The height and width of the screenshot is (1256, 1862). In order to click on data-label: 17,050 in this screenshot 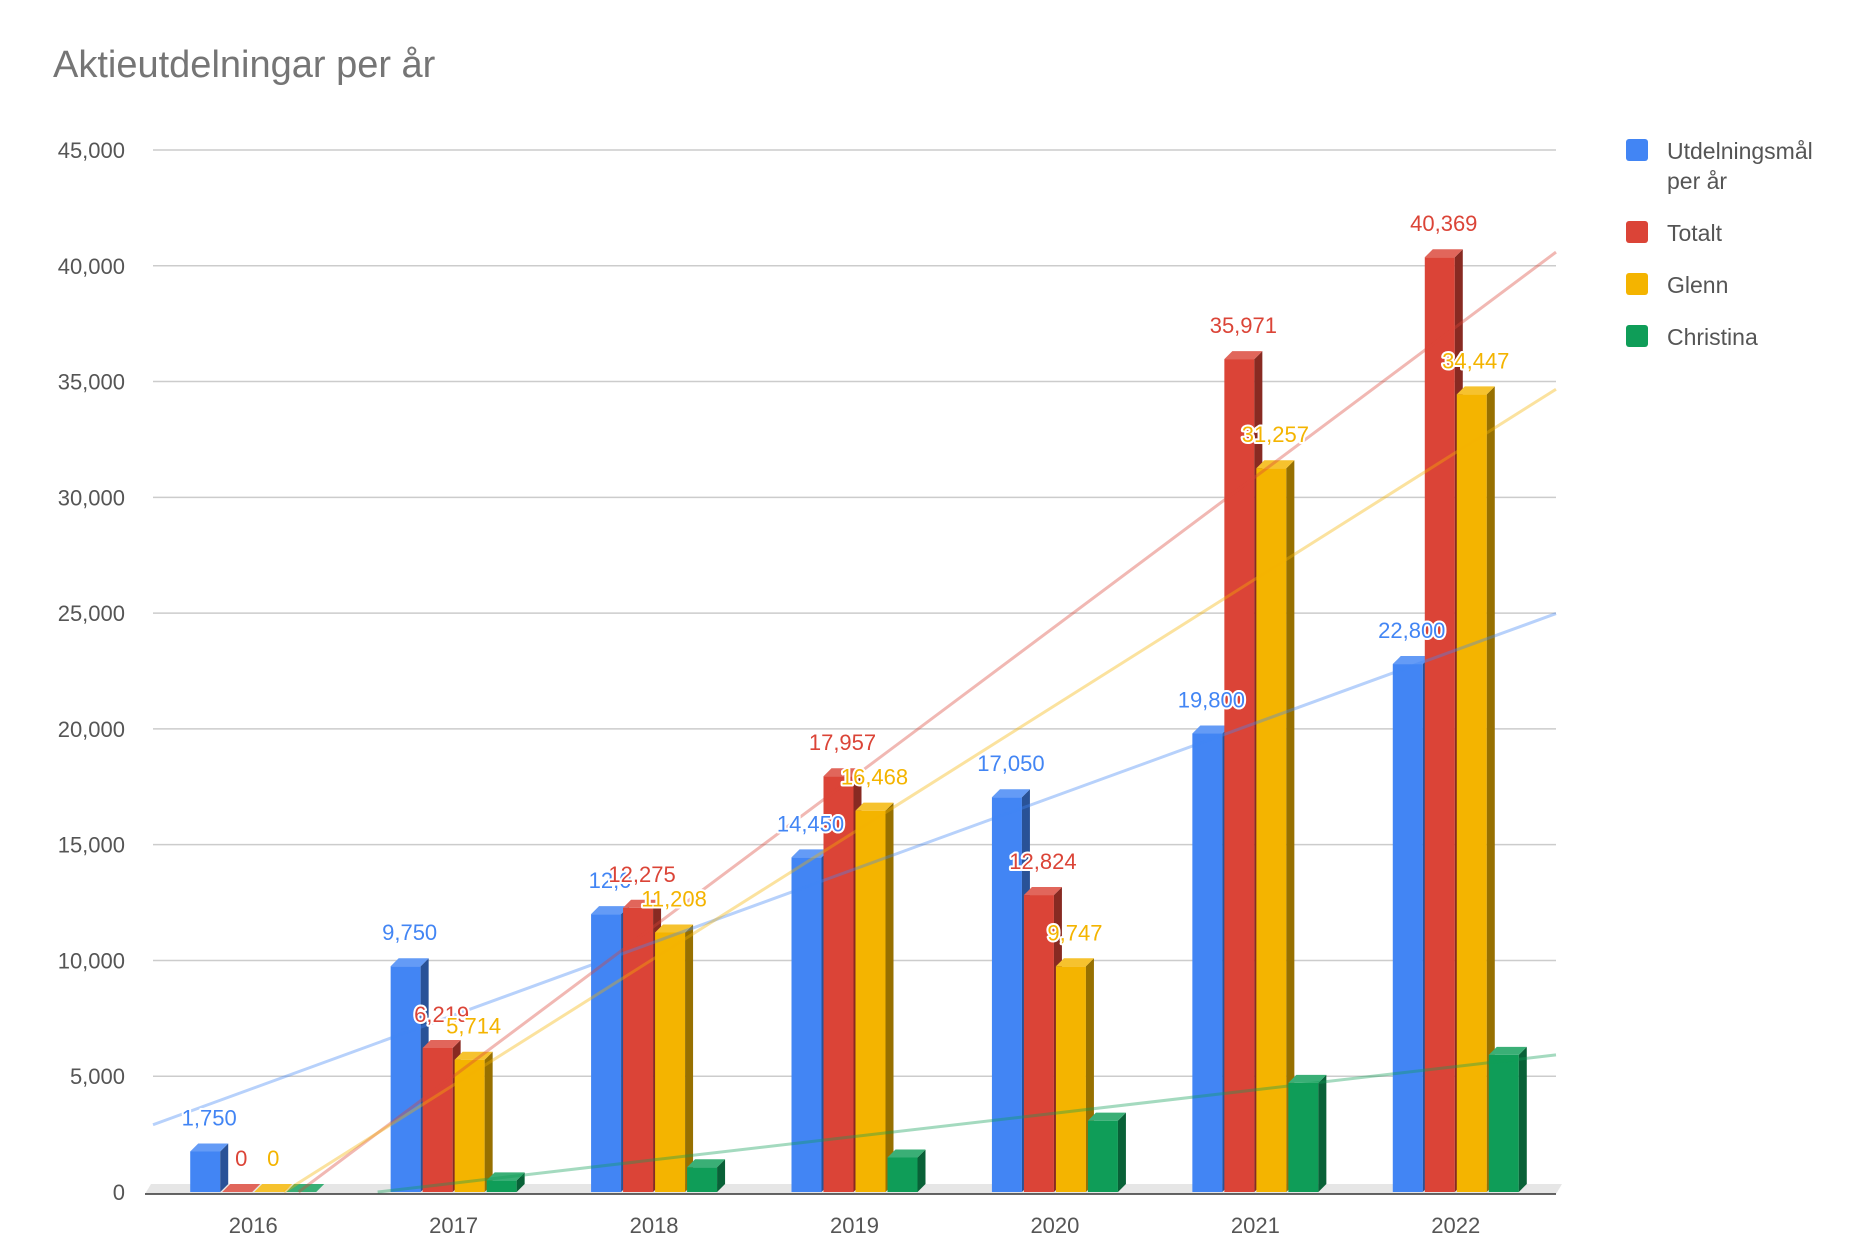, I will do `click(1010, 763)`.